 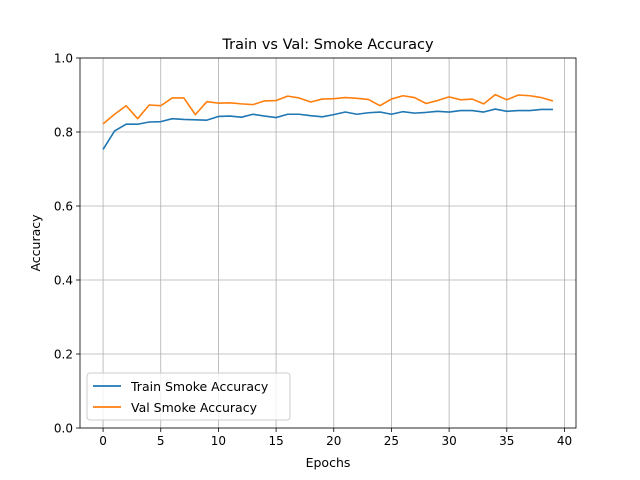 I want to click on x-tick-label: 40, so click(x=564, y=441).